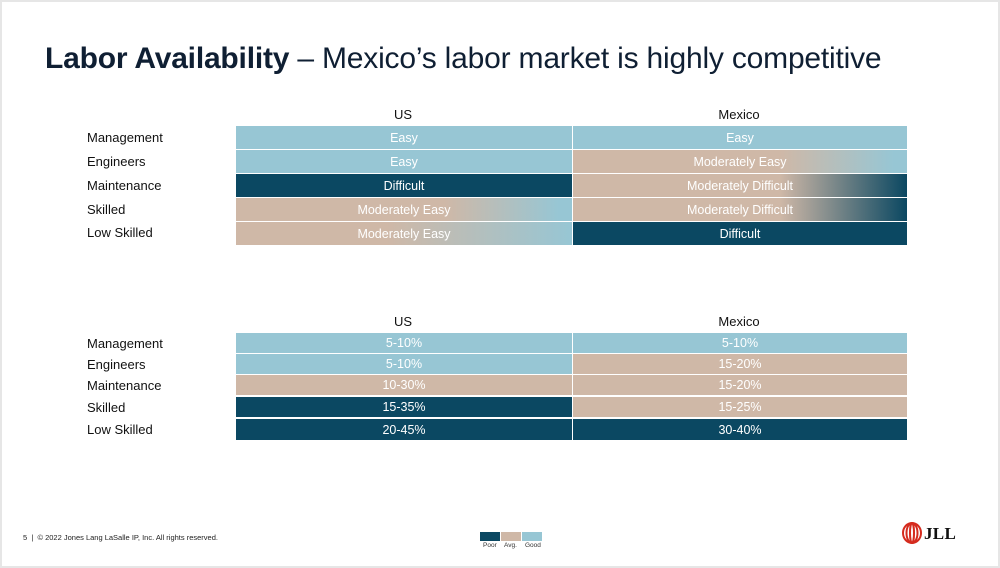 The width and height of the screenshot is (1000, 568). What do you see at coordinates (740, 137) in the screenshot?
I see `cell-mexico-management: Easy` at bounding box center [740, 137].